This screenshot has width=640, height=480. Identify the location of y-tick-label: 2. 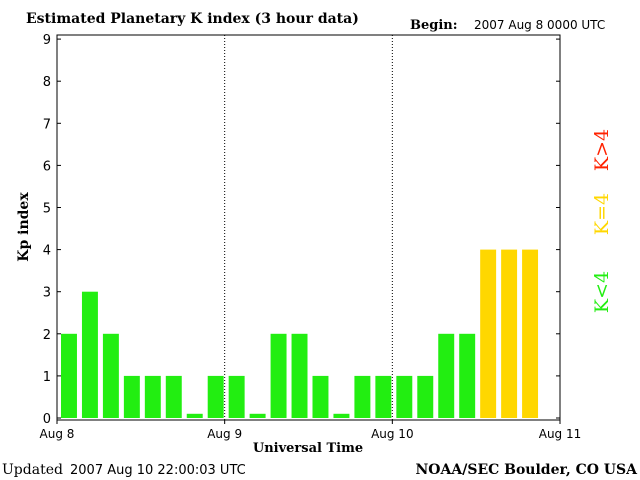
(47, 335).